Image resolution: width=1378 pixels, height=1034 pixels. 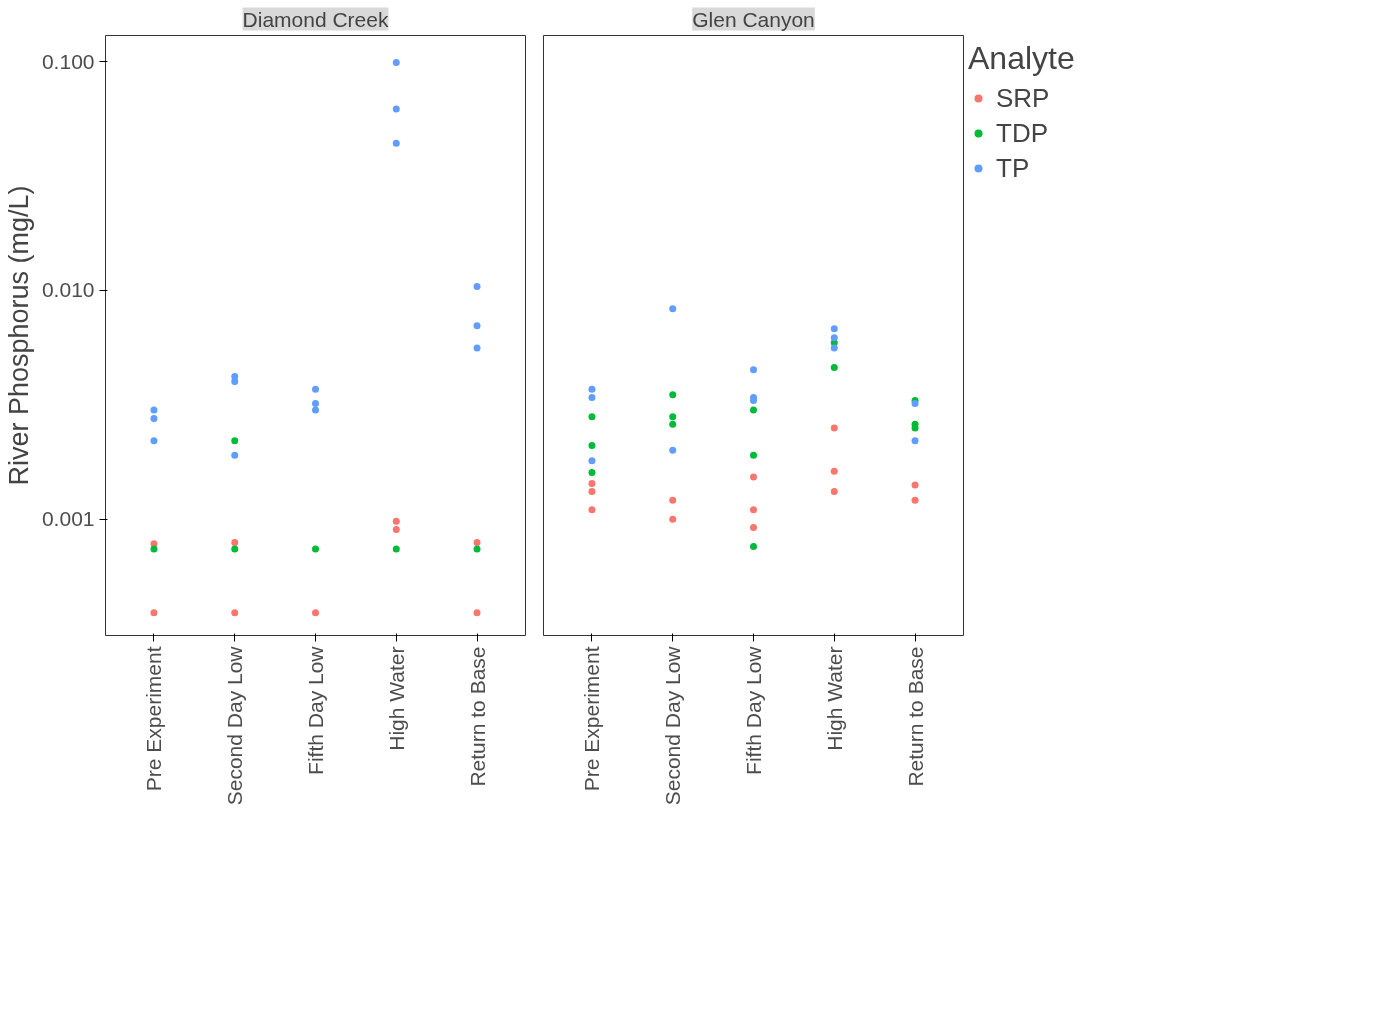 I want to click on chart-title: Diamond Creek, so click(x=315, y=19).